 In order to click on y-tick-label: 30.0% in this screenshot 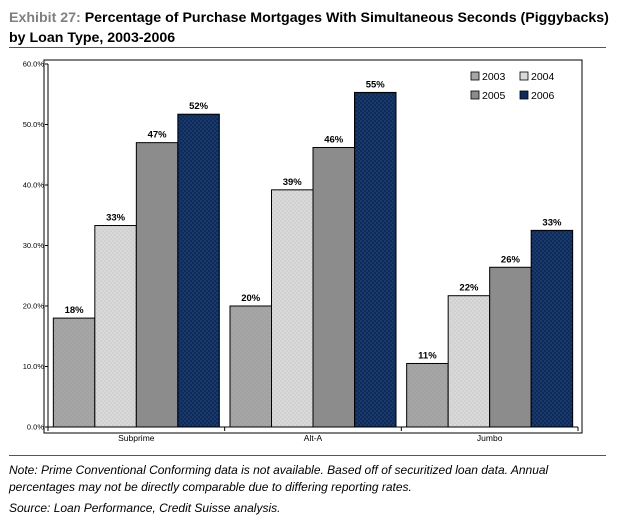, I will do `click(34, 245)`.